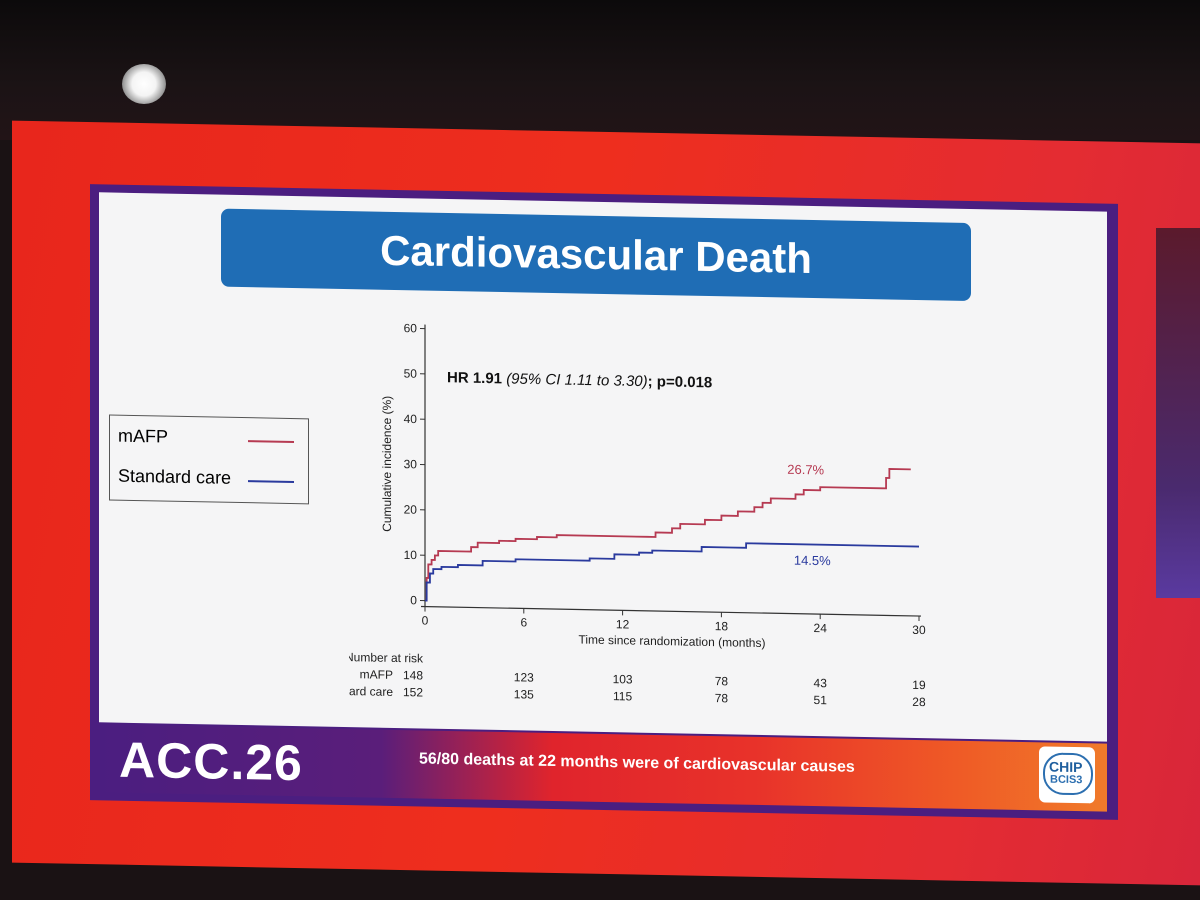 The width and height of the screenshot is (1200, 900). Describe the element at coordinates (175, 476) in the screenshot. I see `legend-label-standard-care: Standard care` at that location.